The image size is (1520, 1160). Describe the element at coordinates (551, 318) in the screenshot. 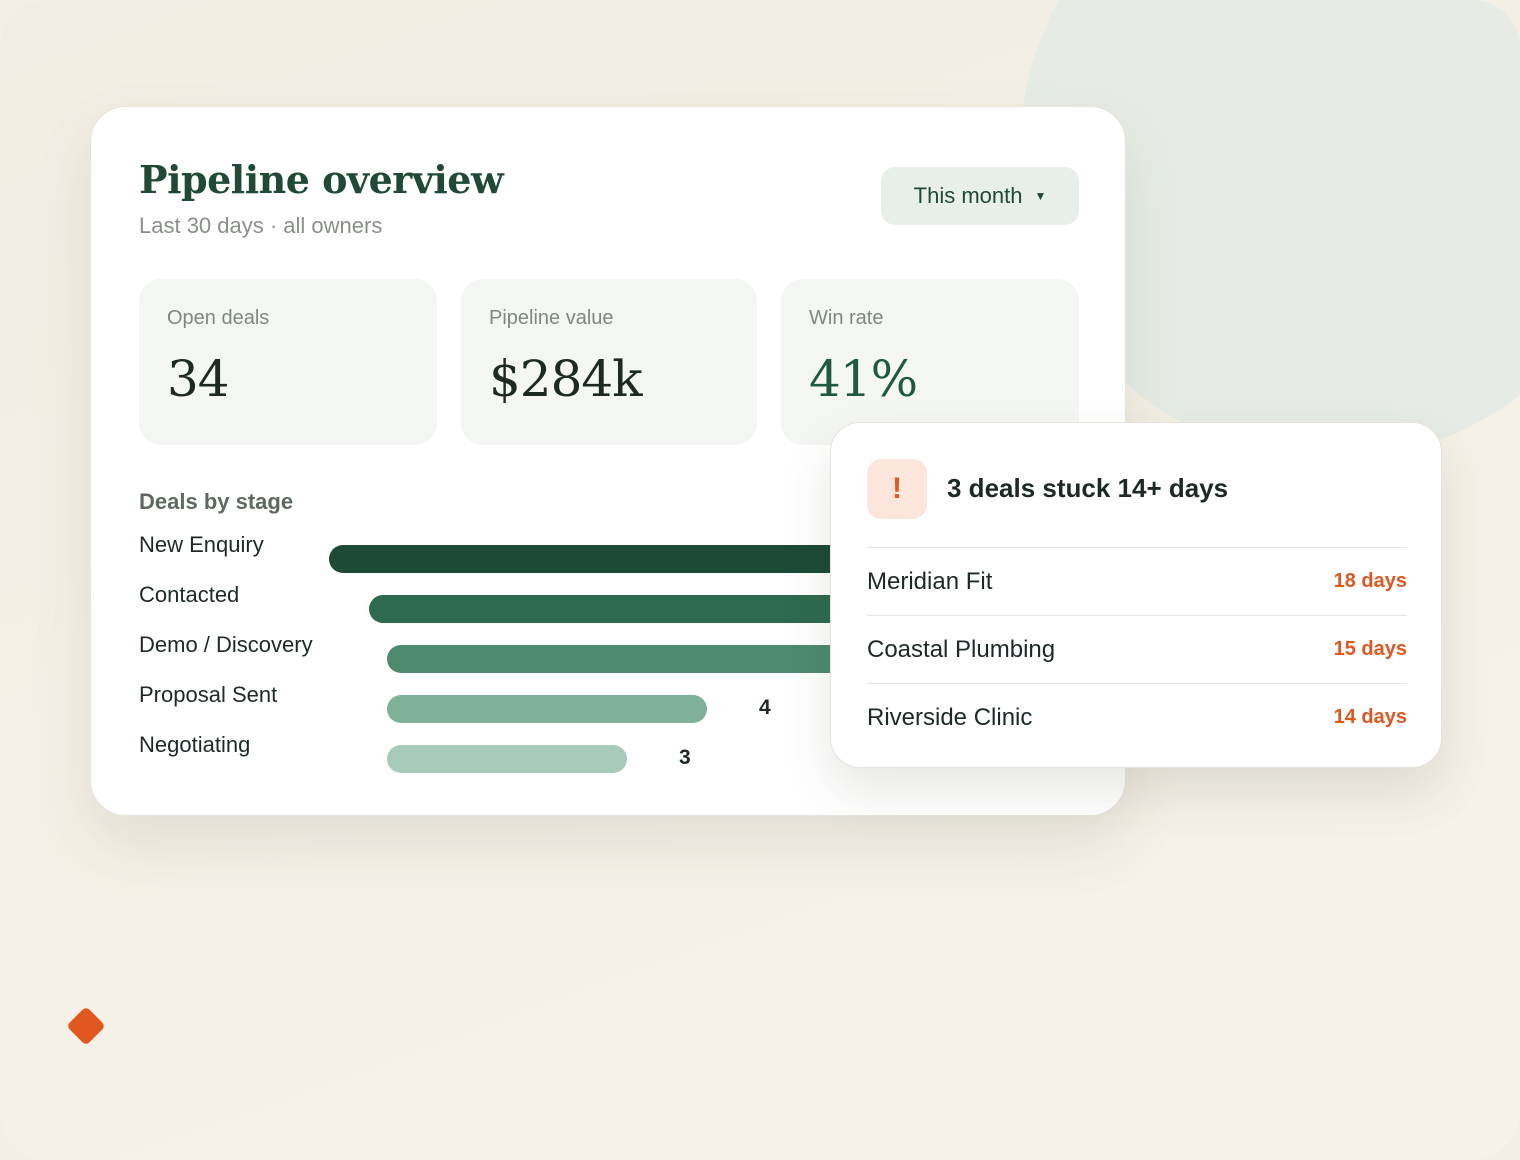

I see `kpi-label: Pipeline value` at that location.